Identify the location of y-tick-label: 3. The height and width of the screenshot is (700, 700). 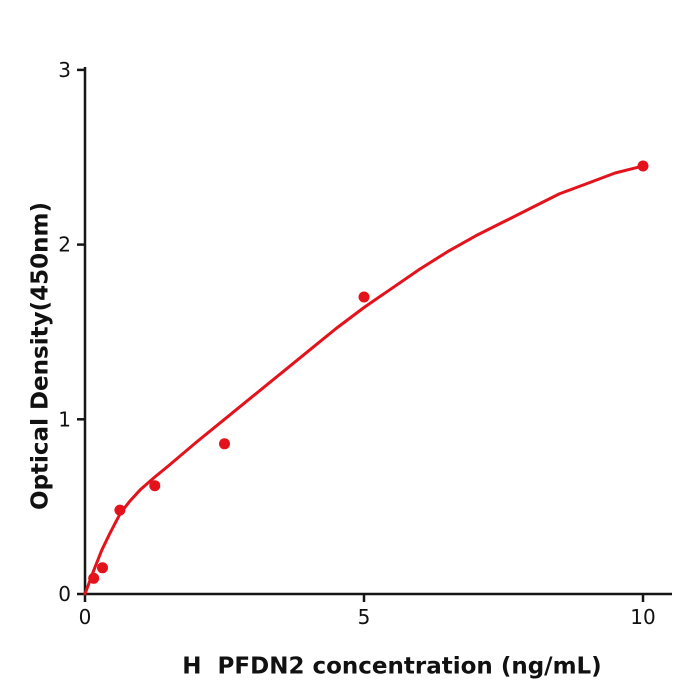
(64, 70).